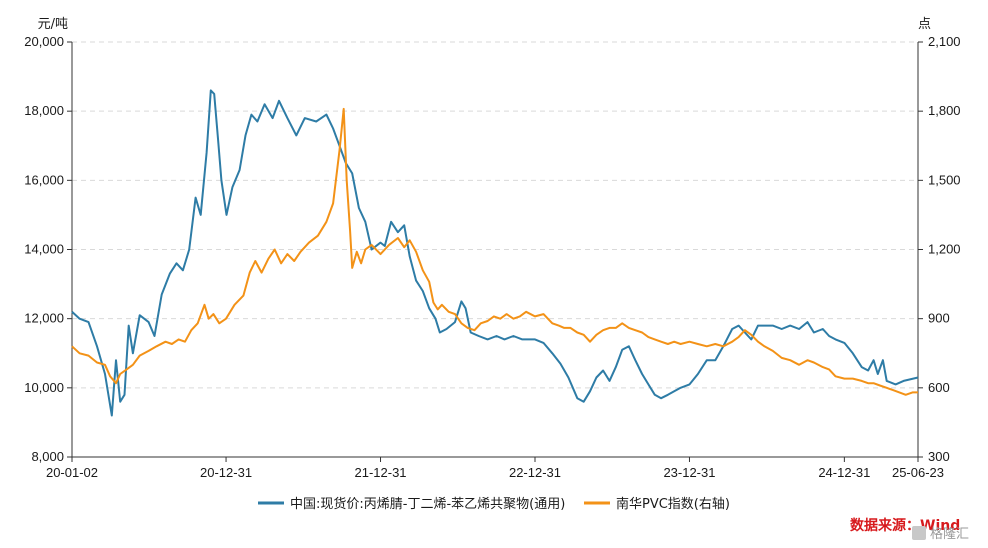 The height and width of the screenshot is (548, 988). I want to click on right-axis-tick-label: 2,100, so click(944, 41).